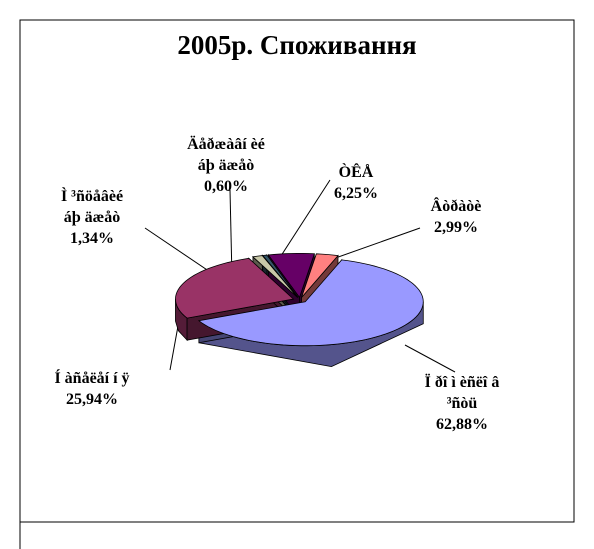  Describe the element at coordinates (91, 389) in the screenshot. I see `slice-label: Í àñåëåí í ÿ 25,94%` at that location.